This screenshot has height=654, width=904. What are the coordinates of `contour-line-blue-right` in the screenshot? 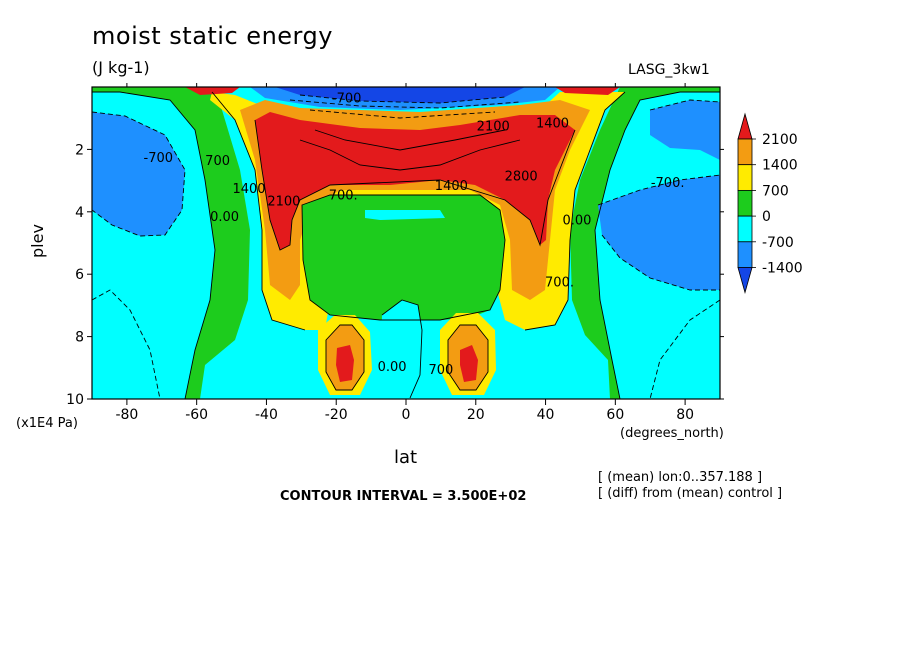 It's located at (658, 190).